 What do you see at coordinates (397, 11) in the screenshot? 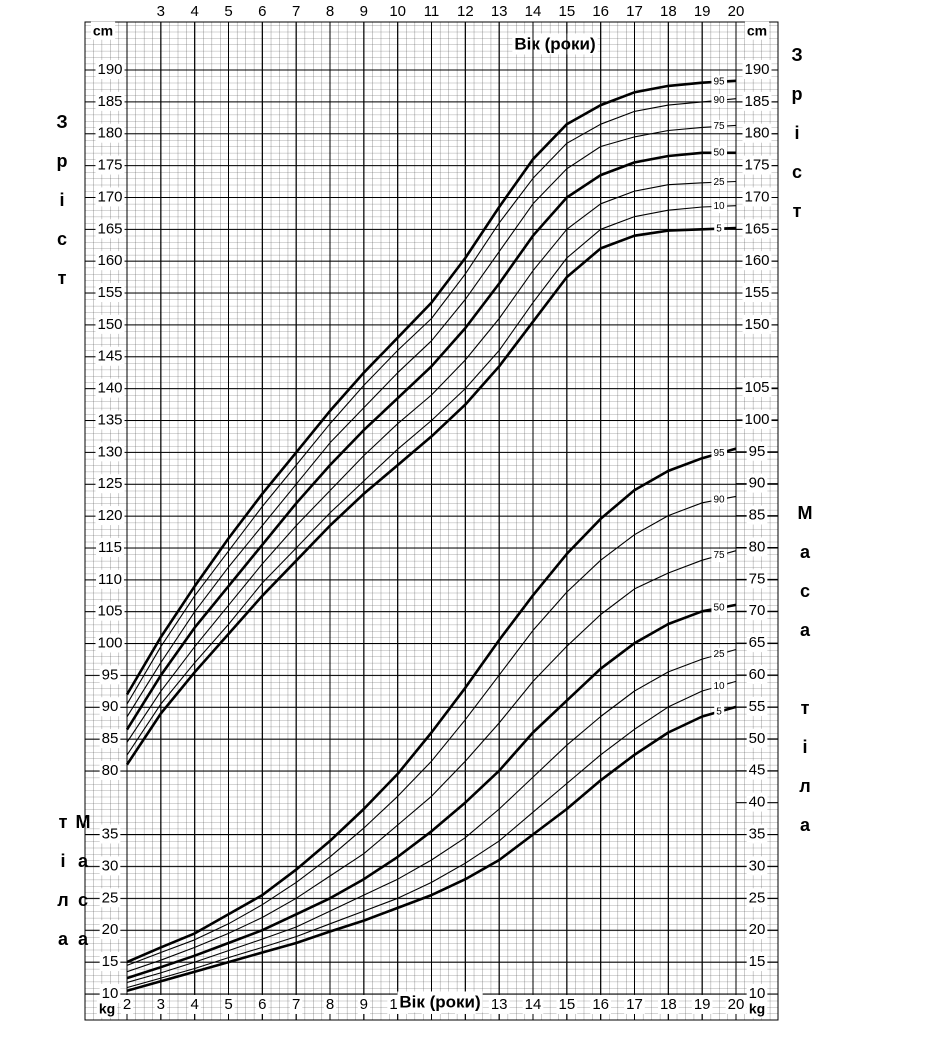
I see `x-tick-label: 10` at bounding box center [397, 11].